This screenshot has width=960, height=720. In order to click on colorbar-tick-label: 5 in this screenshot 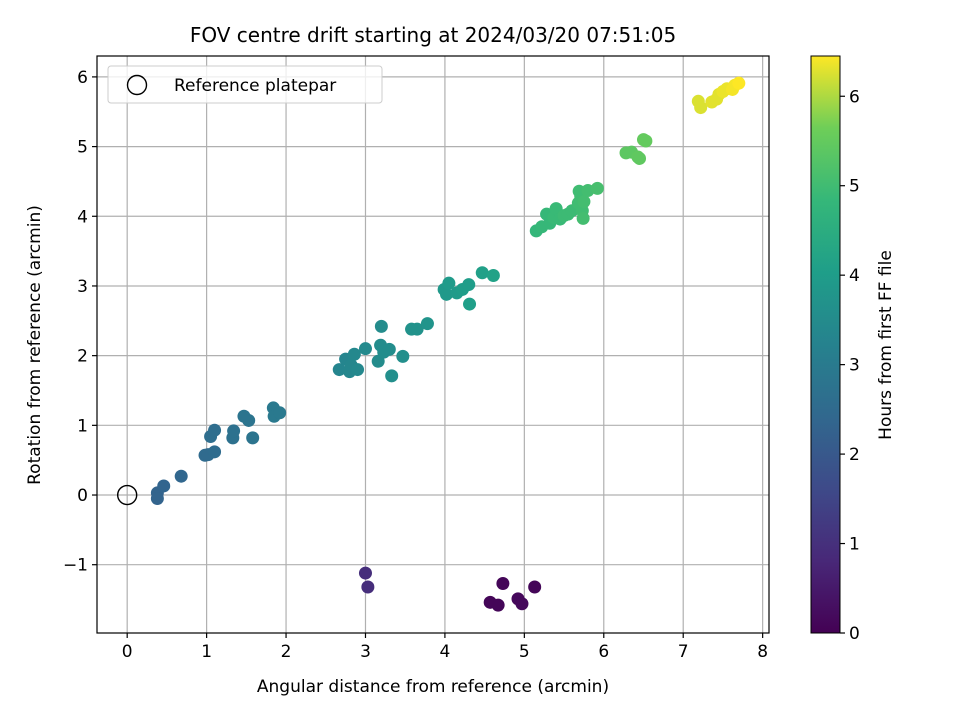, I will do `click(854, 187)`.